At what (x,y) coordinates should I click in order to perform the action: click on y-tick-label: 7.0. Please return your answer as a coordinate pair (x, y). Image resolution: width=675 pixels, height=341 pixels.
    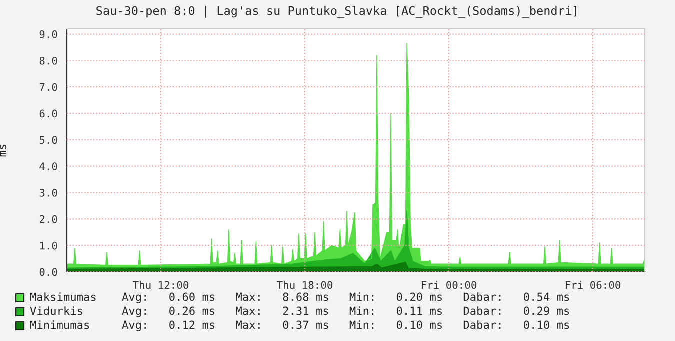
    Looking at the image, I should click on (49, 87).